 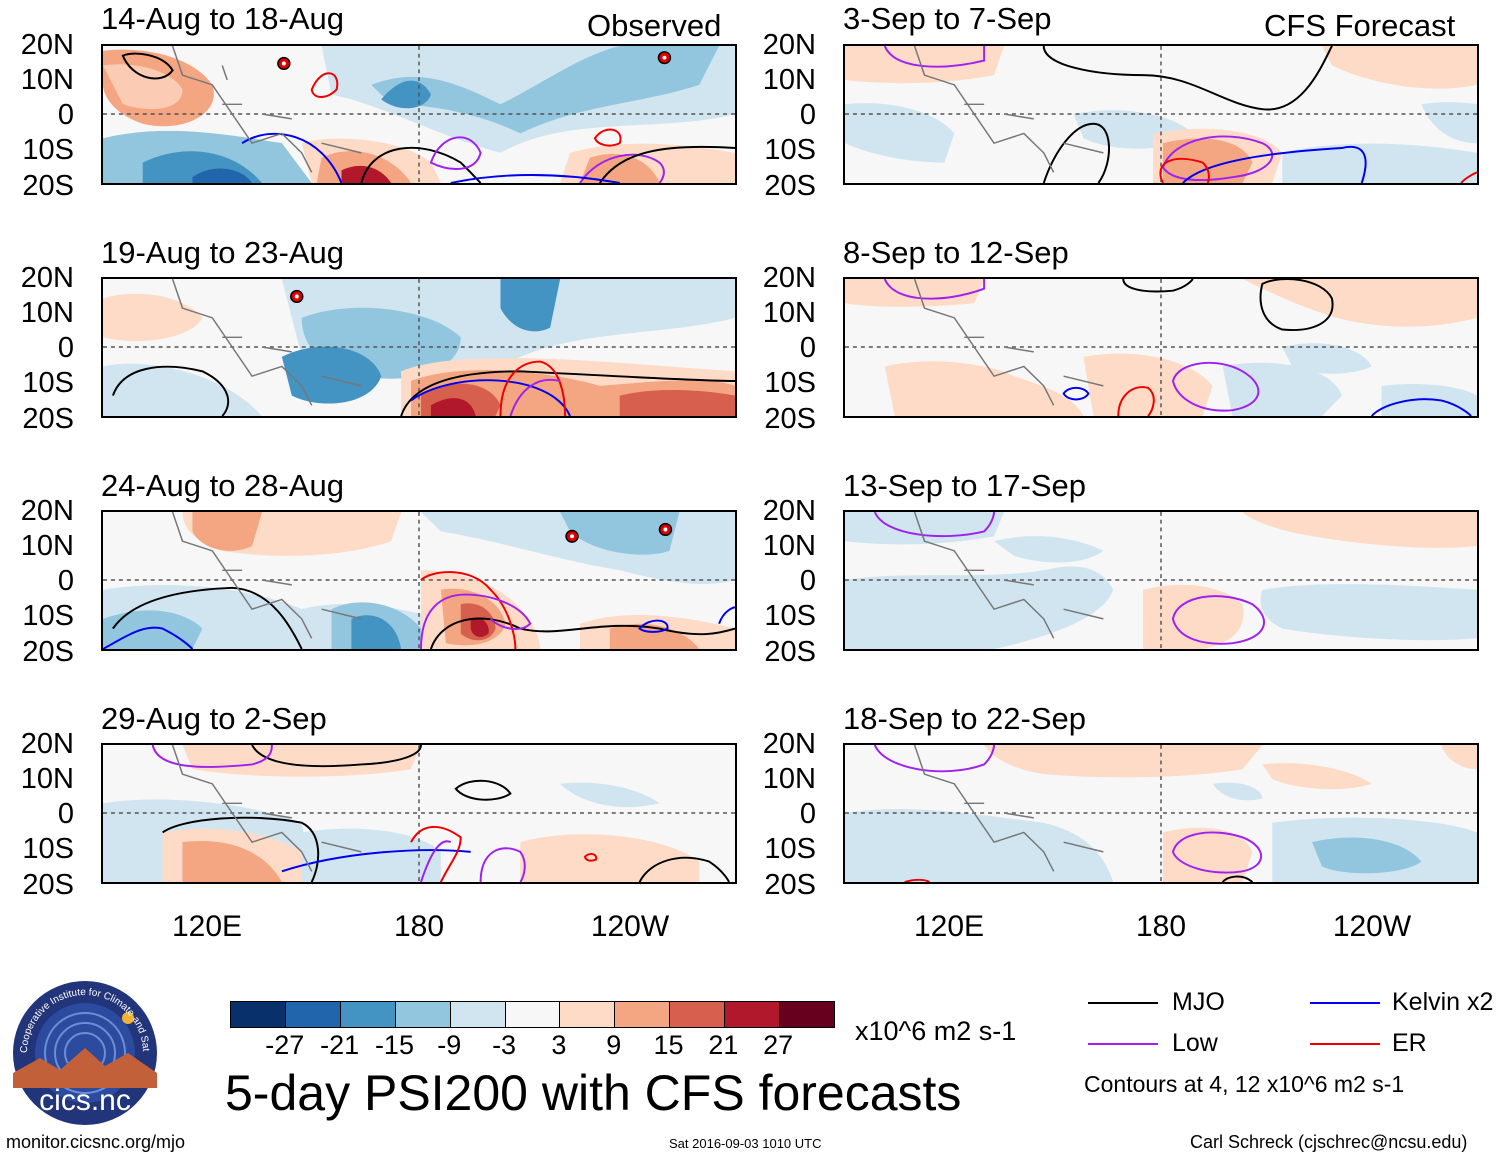 I want to click on colorbar-tick-label: 15, so click(x=668, y=1045).